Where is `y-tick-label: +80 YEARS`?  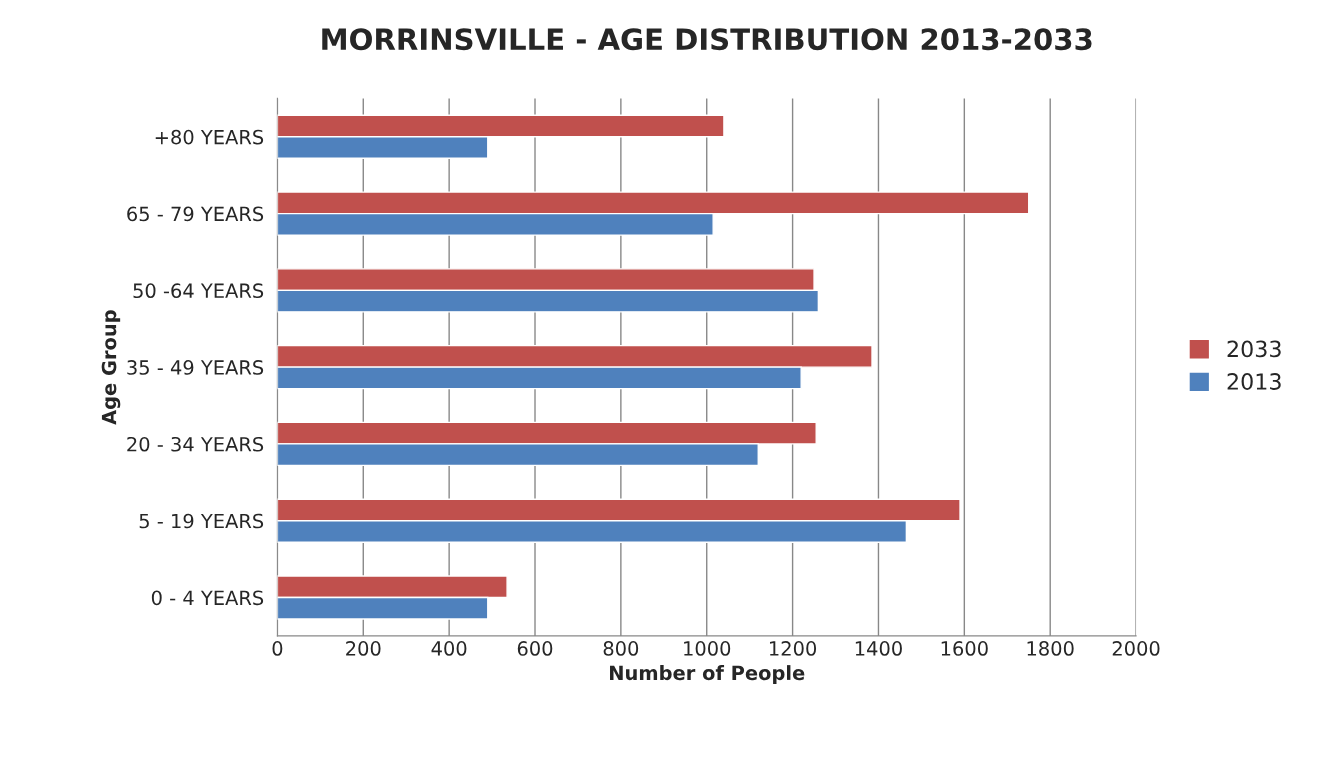 y-tick-label: +80 YEARS is located at coordinates (209, 137).